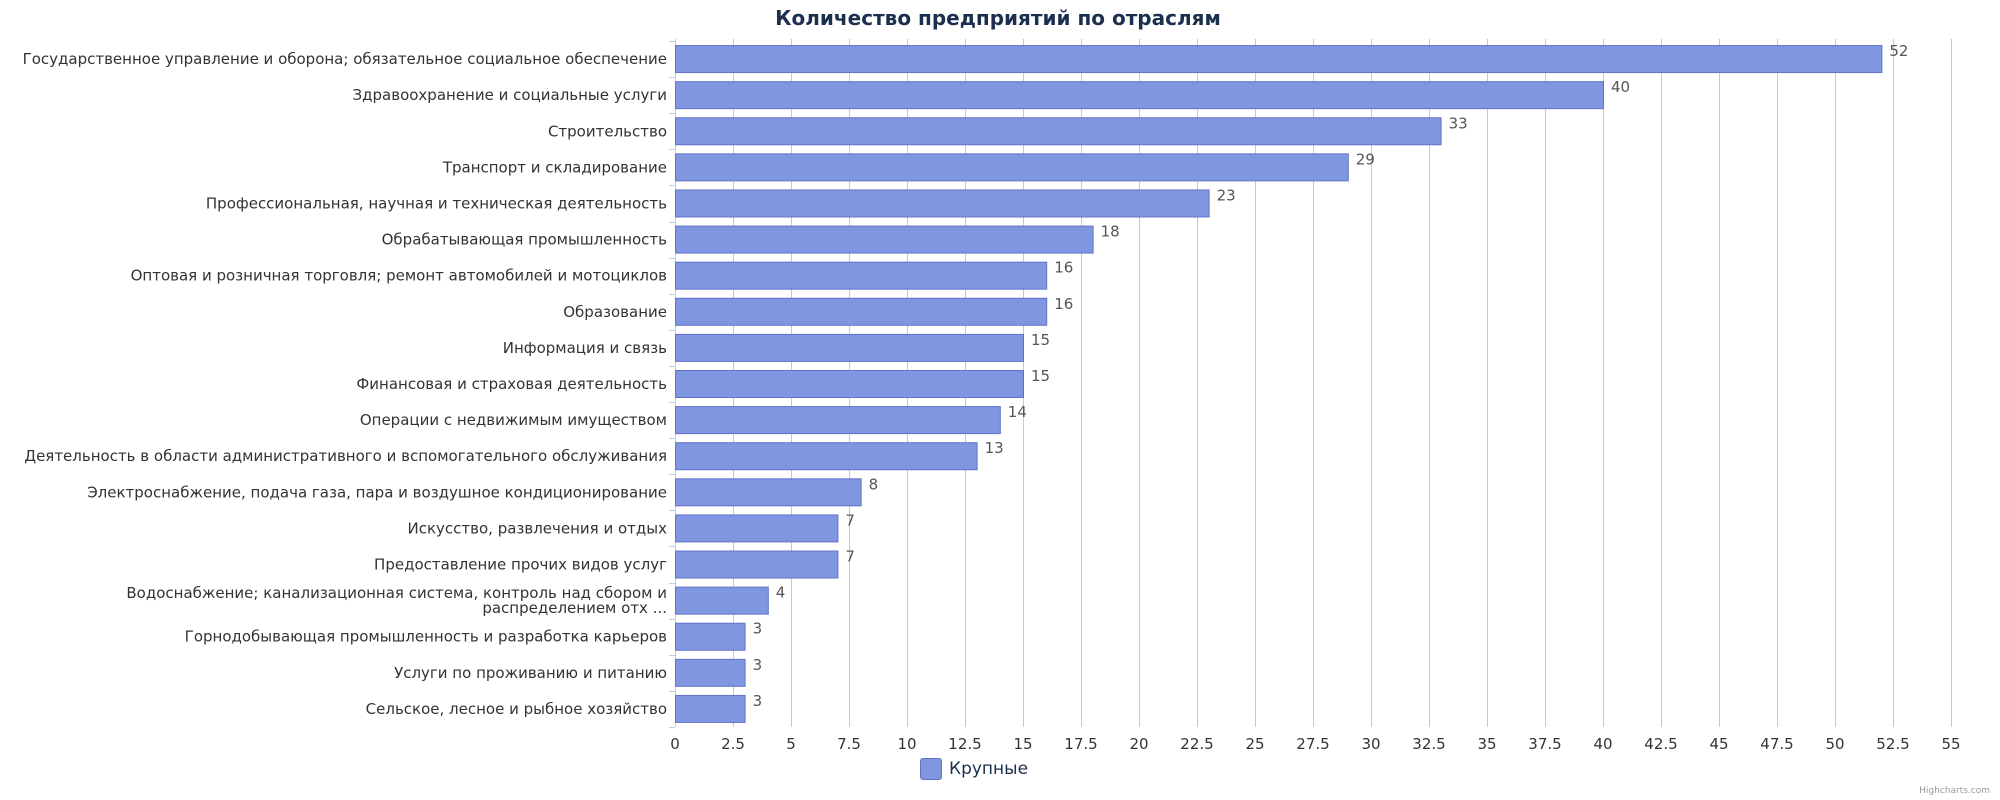 The width and height of the screenshot is (2000, 800). What do you see at coordinates (906, 744) in the screenshot?
I see `x-tick-label: 10` at bounding box center [906, 744].